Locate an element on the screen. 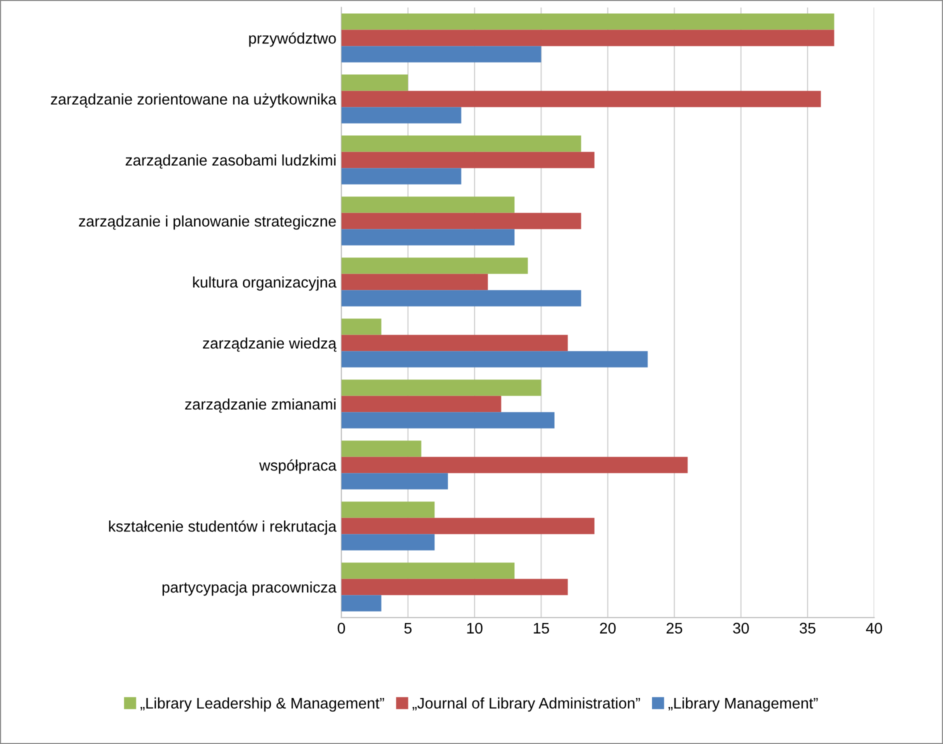  x-tick-label: 0 is located at coordinates (342, 628).